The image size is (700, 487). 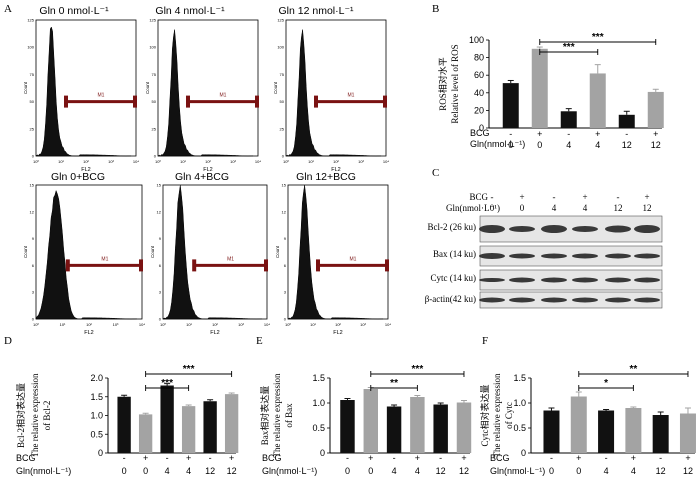 I want to click on flow-y-tick: 50, so click(x=32, y=101).